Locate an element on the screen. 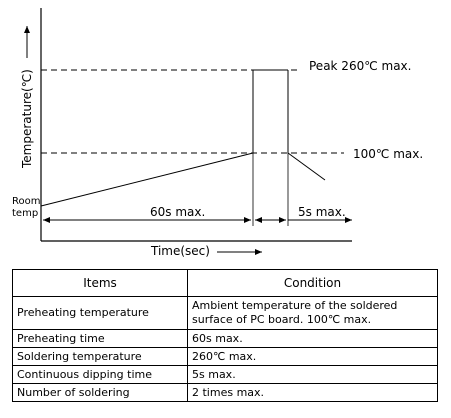 The height and width of the screenshot is (418, 451). x-axis-label: Time(sec) is located at coordinates (180, 251).